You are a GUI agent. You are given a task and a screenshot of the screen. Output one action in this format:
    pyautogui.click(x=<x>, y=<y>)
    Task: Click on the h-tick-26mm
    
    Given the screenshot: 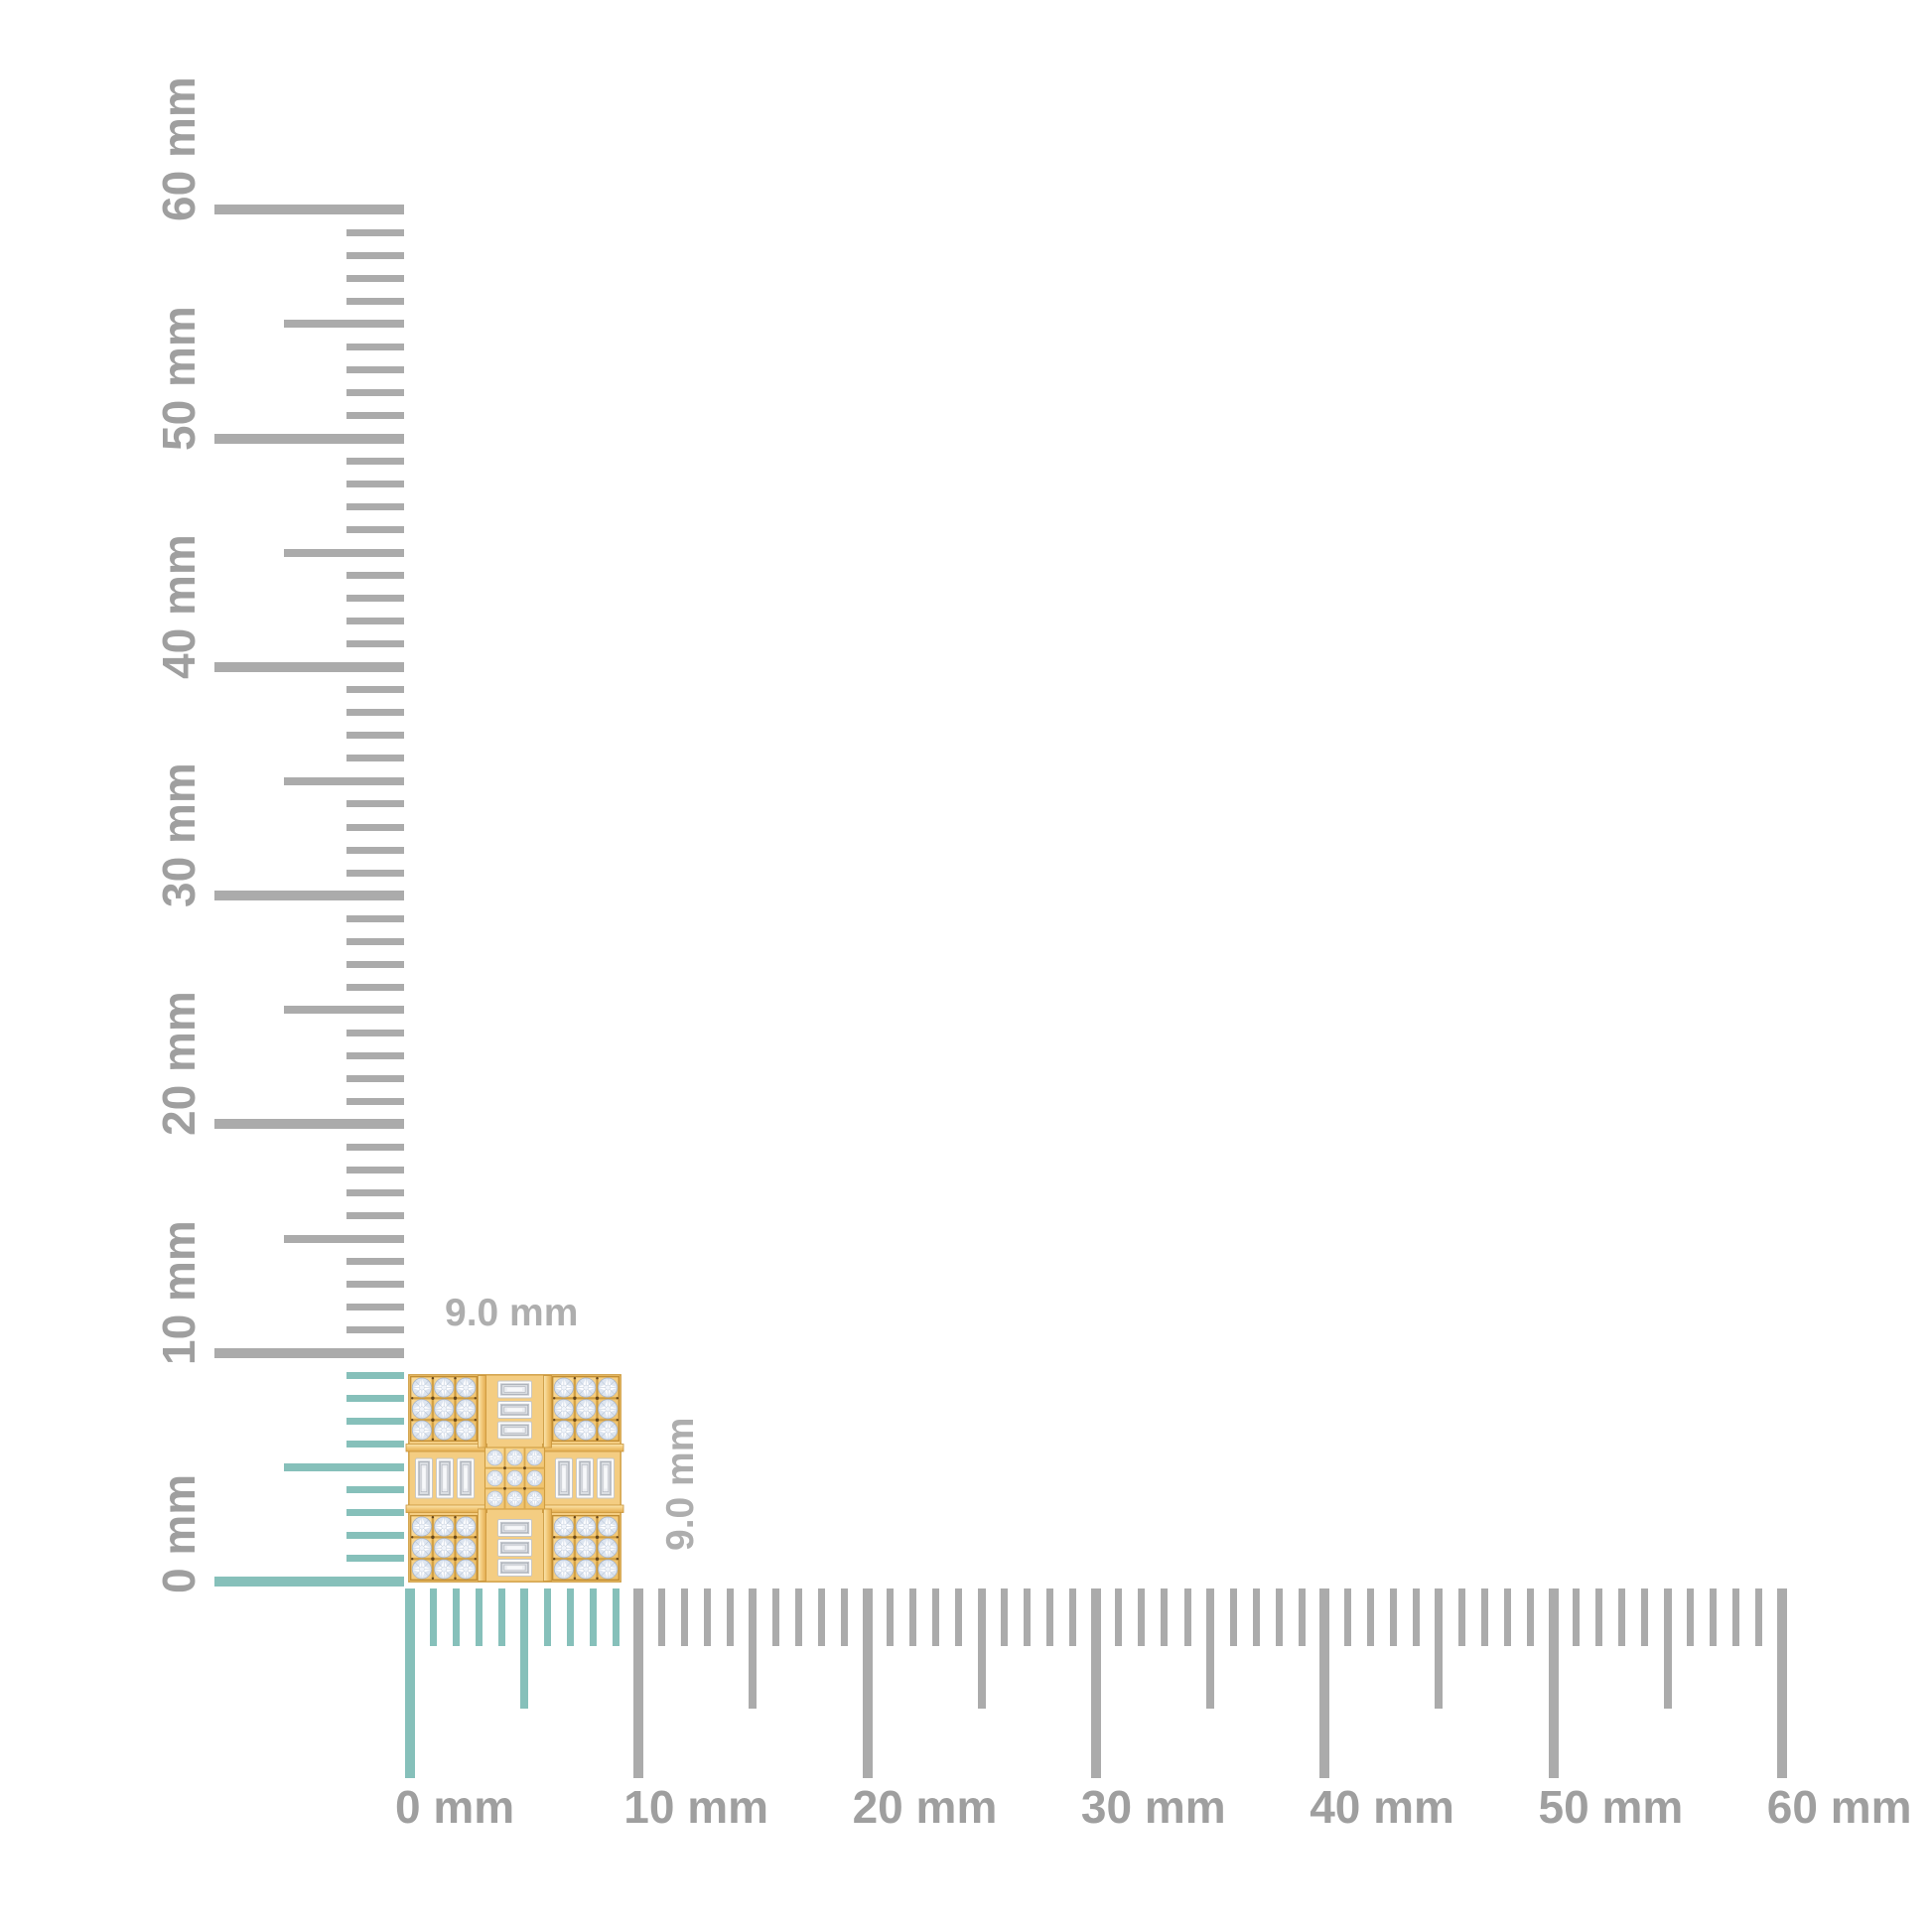 What is the action you would take?
    pyautogui.click(x=1005, y=1617)
    